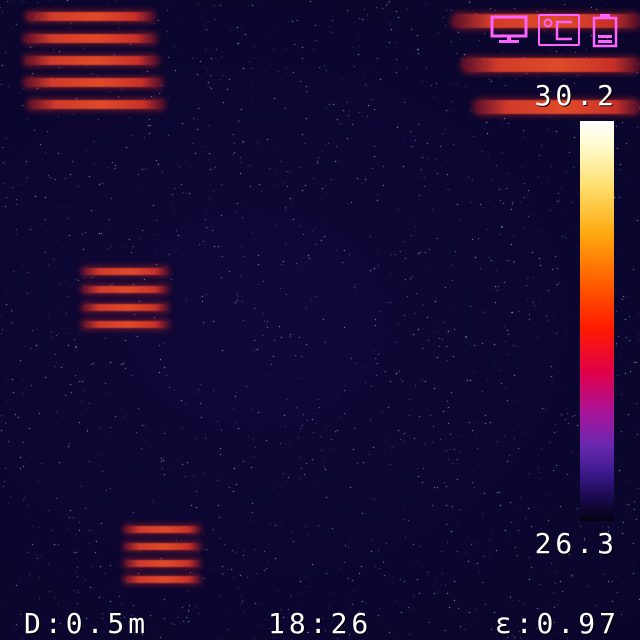 The width and height of the screenshot is (640, 640). I want to click on color-palette-bar, so click(597, 321).